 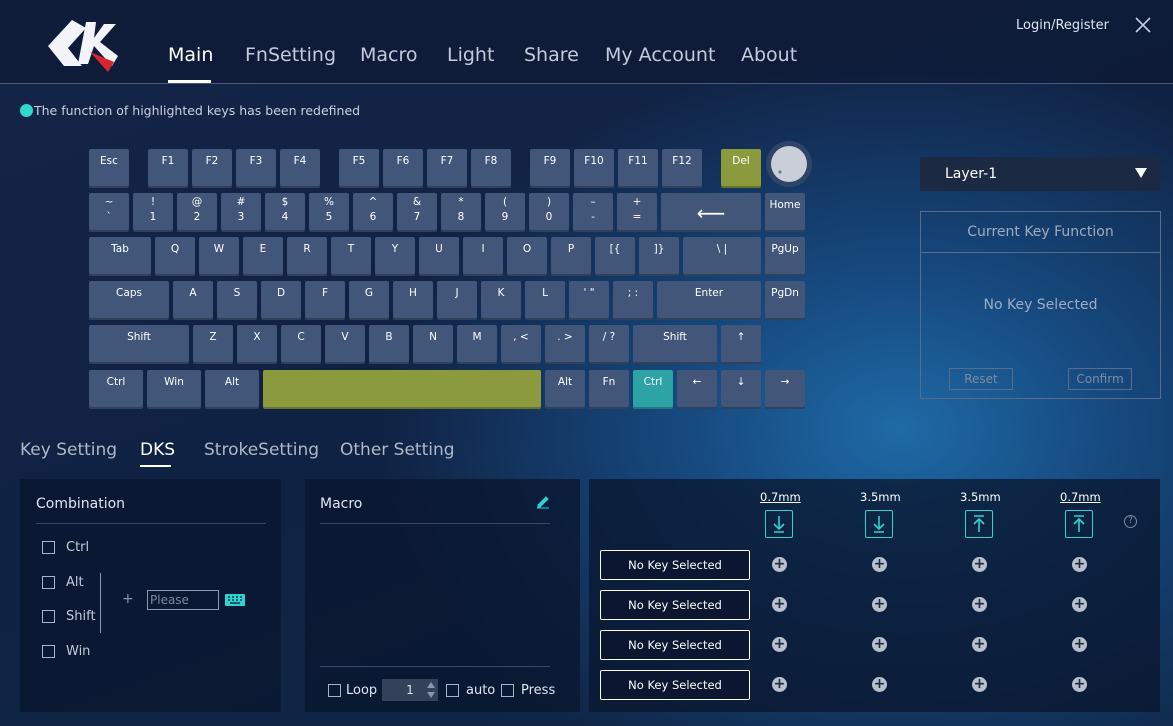 I want to click on key: V, so click(x=345, y=344).